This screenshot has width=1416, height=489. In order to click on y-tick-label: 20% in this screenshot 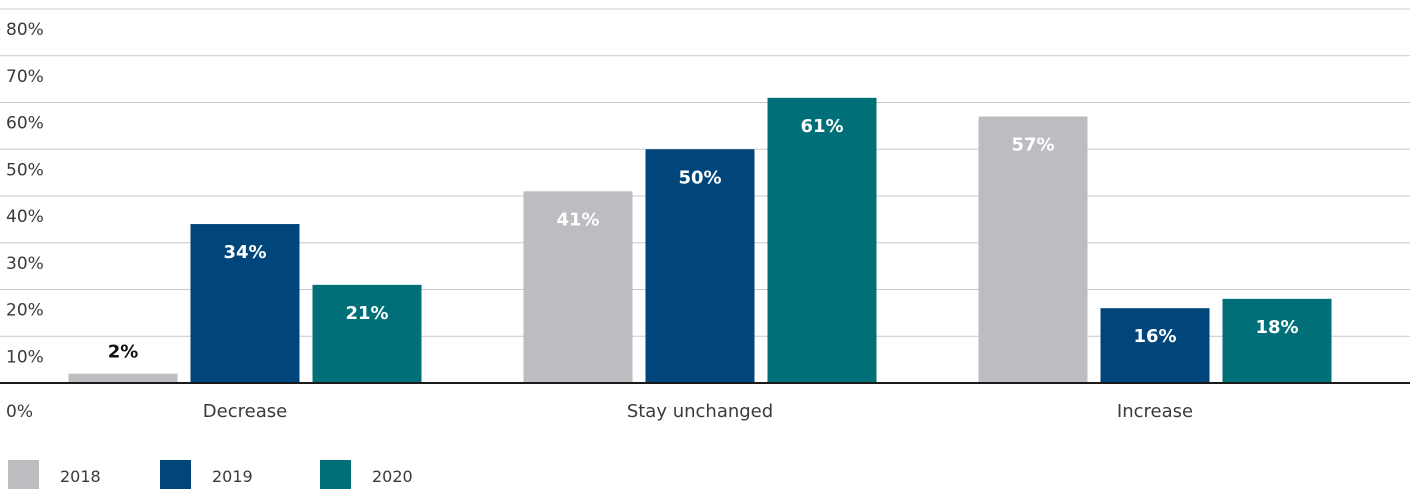, I will do `click(25, 311)`.